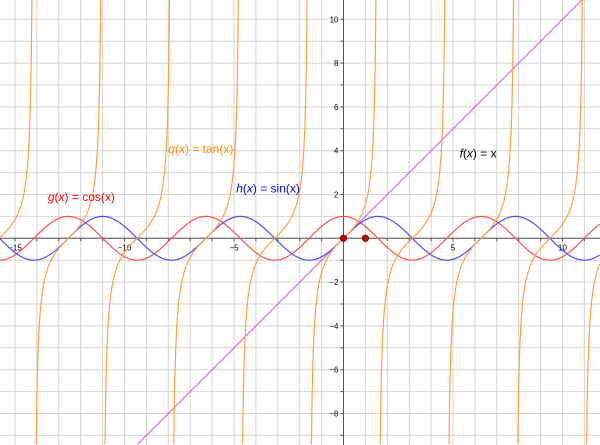 The image size is (600, 445). Describe the element at coordinates (334, 414) in the screenshot. I see `y-tick-label: −8` at that location.